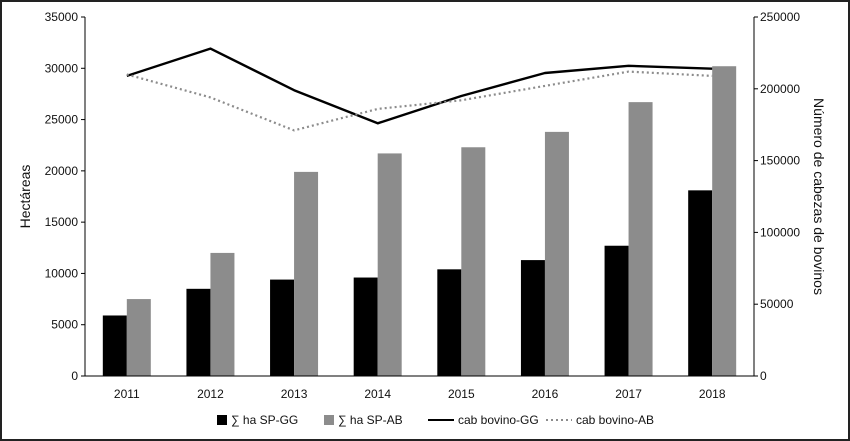 Image resolution: width=850 pixels, height=441 pixels. What do you see at coordinates (62, 120) in the screenshot?
I see `y-tick-label: 25000` at bounding box center [62, 120].